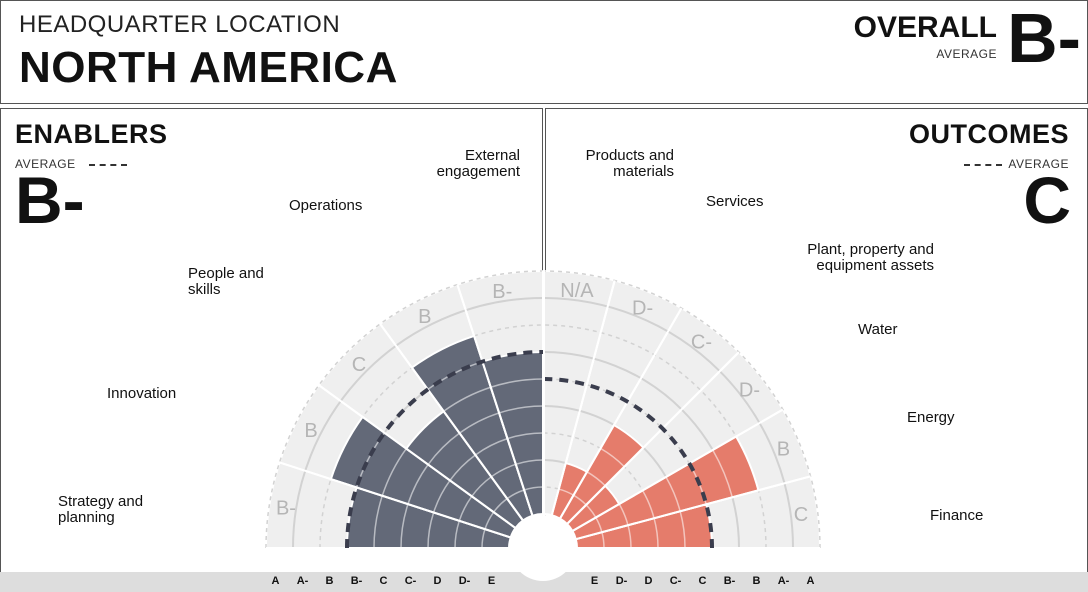 This screenshot has width=1088, height=592. I want to click on axis-tick-left: A-, so click(302, 581).